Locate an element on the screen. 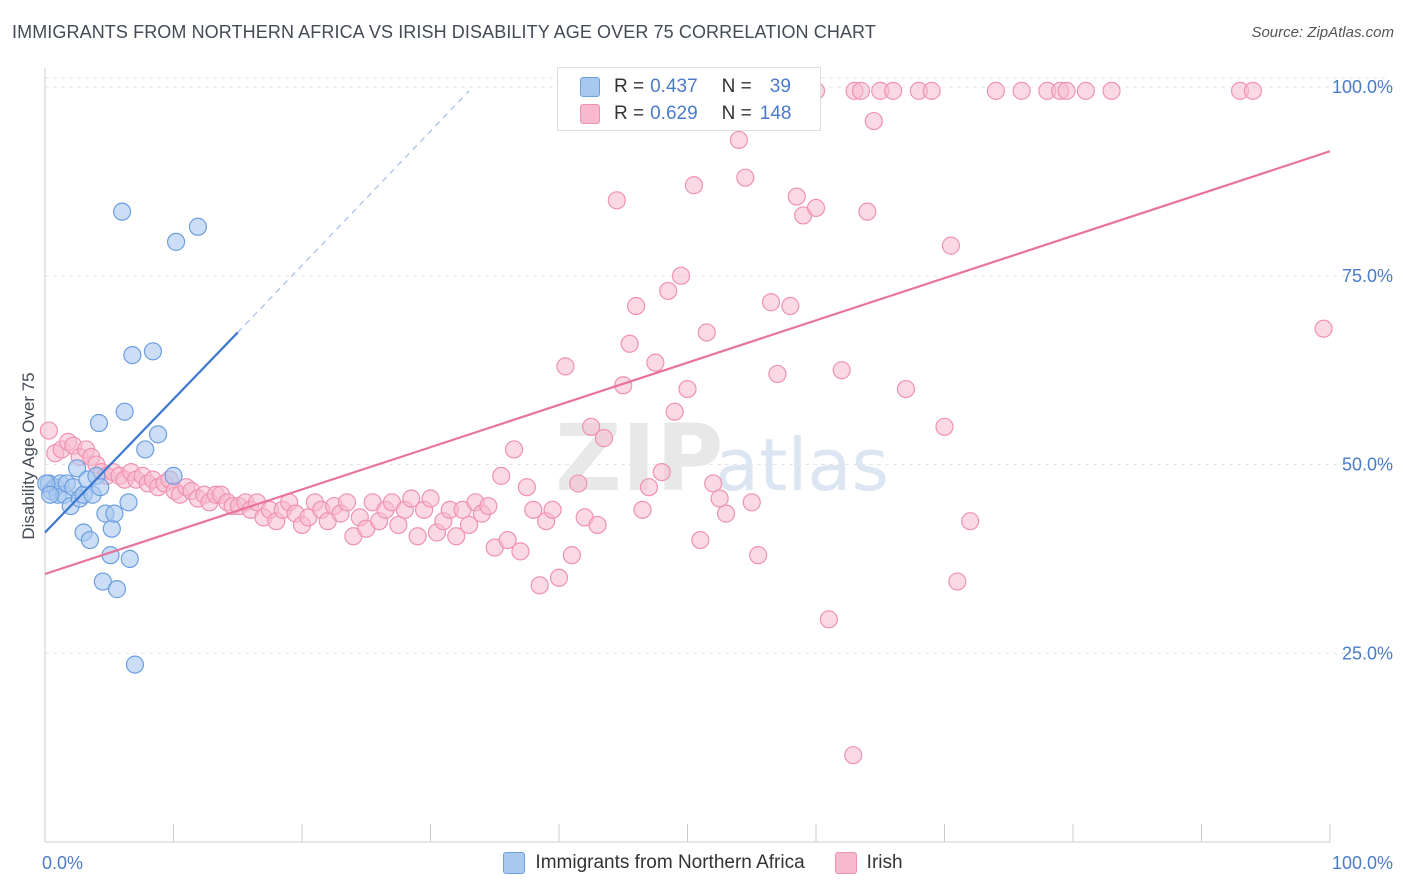 This screenshot has width=1406, height=892. y-axis-title: Disability Age Over 75 is located at coordinates (28, 455).